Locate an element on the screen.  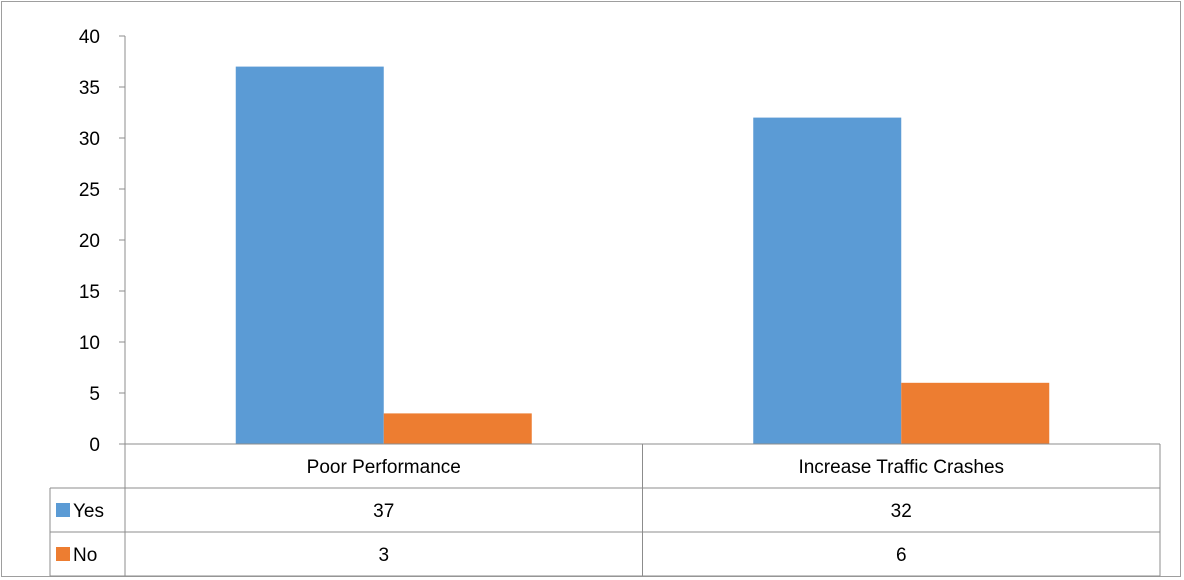
y-tick-label: 25 is located at coordinates (89, 190).